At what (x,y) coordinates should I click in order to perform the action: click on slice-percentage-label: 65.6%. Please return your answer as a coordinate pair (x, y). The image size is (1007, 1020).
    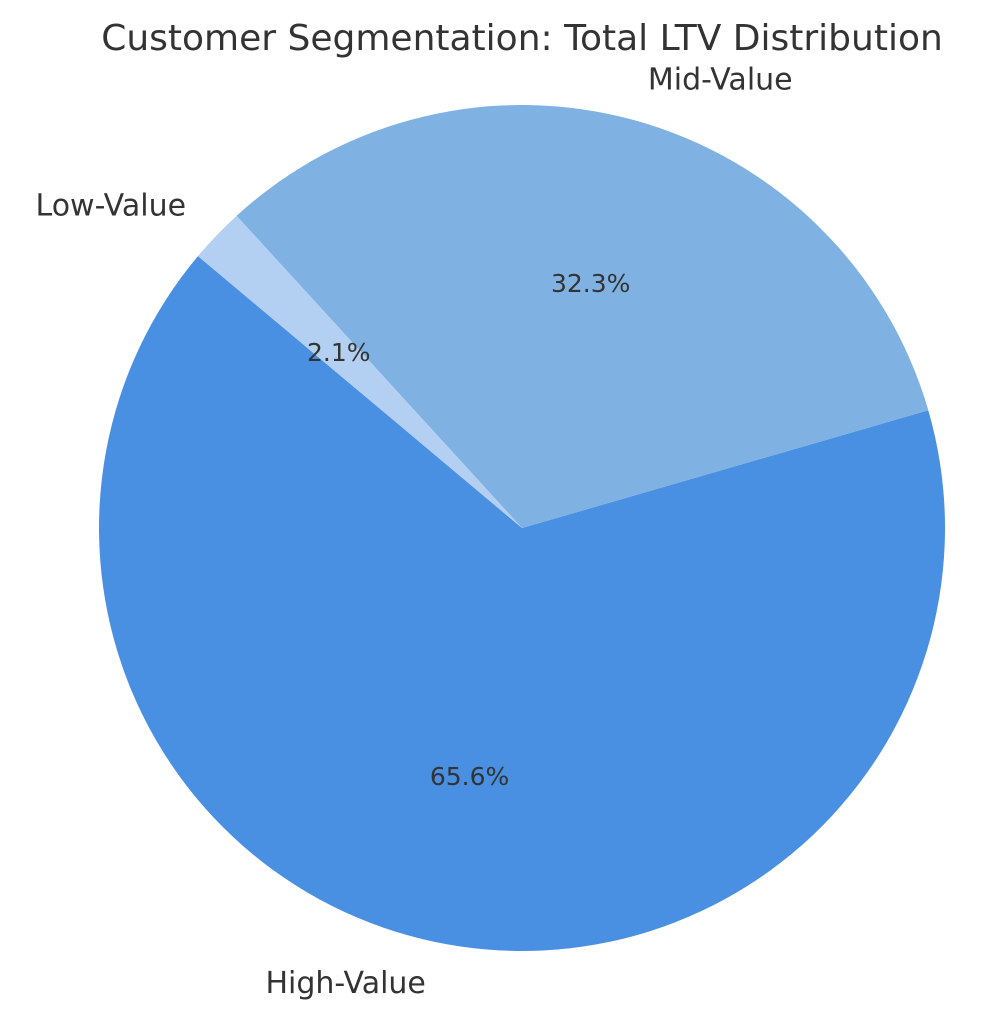
    Looking at the image, I should click on (469, 776).